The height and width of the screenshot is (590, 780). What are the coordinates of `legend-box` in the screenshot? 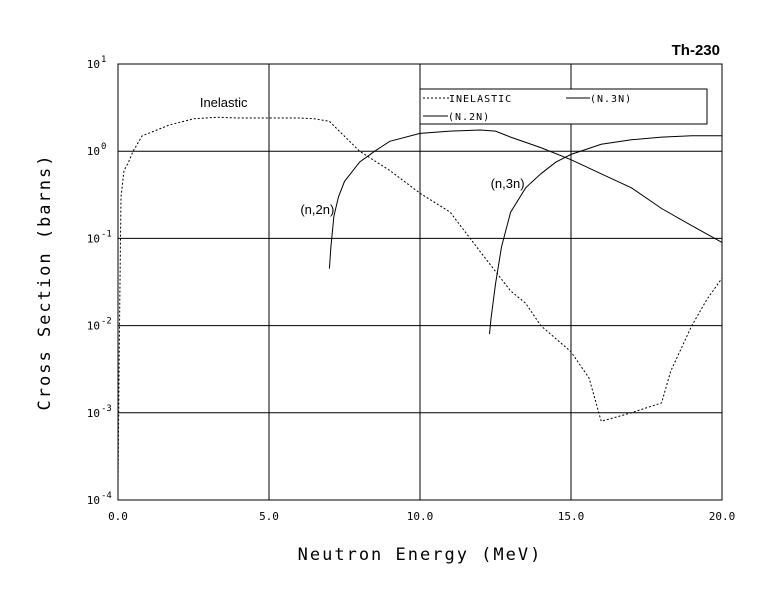 It's located at (563, 106).